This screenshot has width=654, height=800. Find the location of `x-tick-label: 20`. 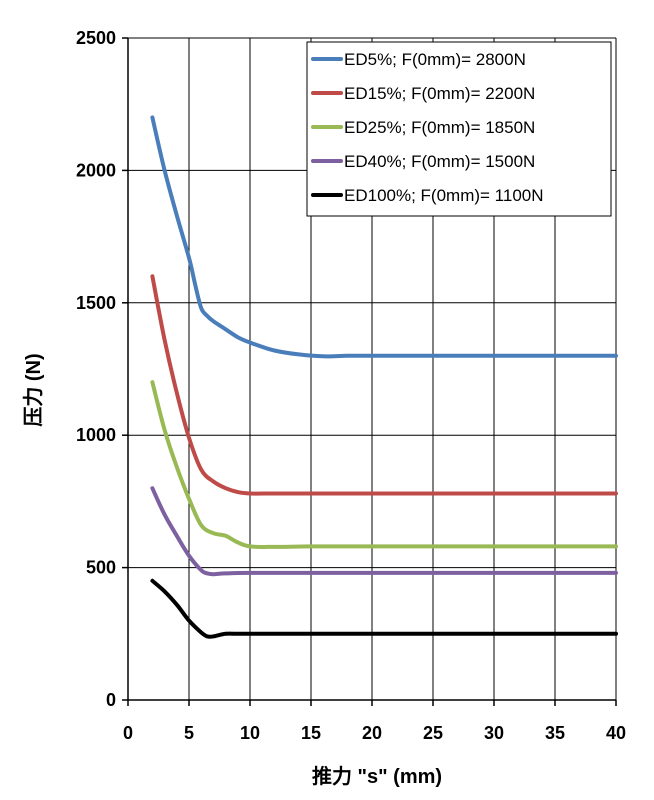

x-tick-label: 20 is located at coordinates (372, 733).